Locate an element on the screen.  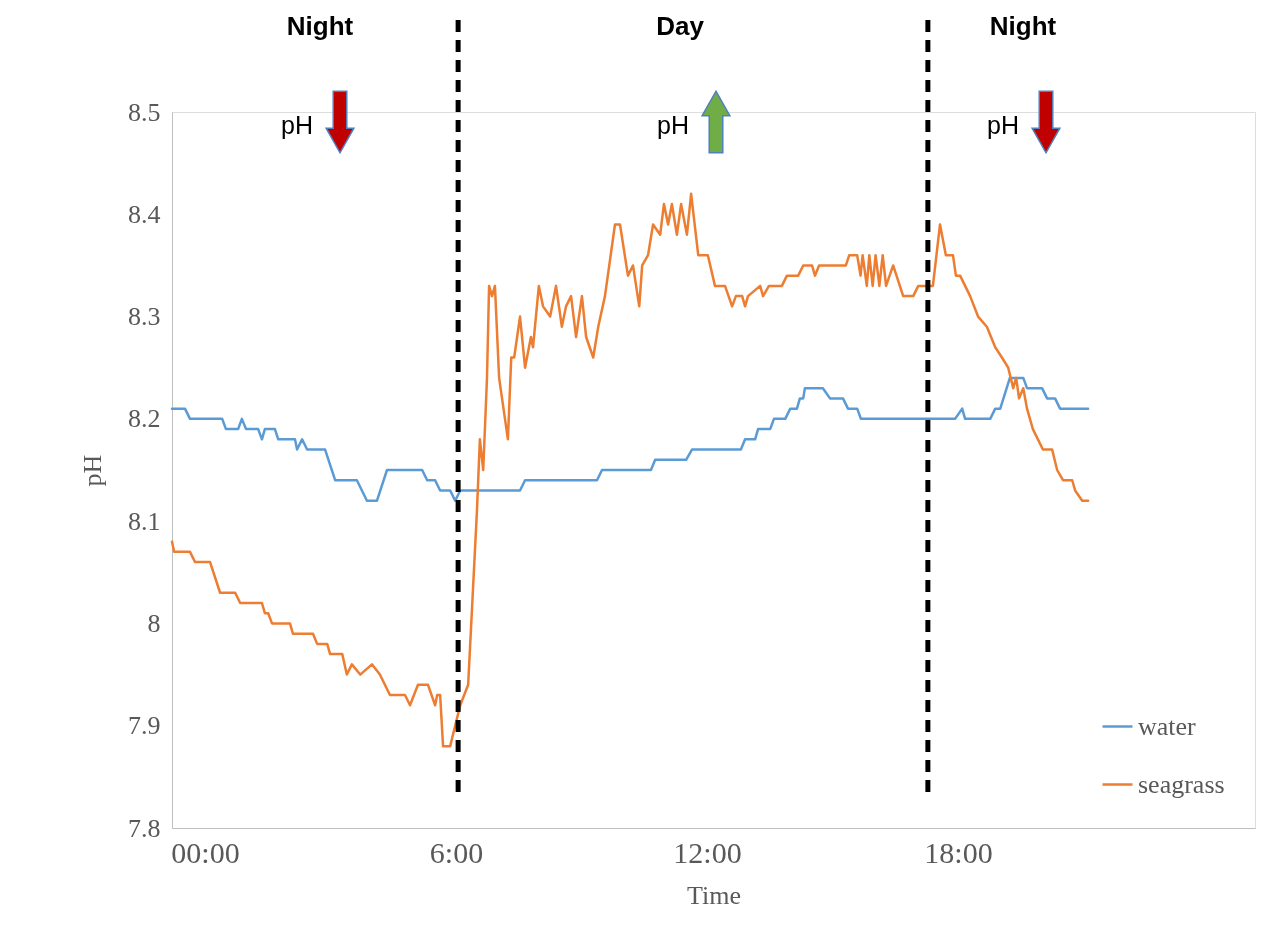
x-tick-label: 00:00 is located at coordinates (205, 852).